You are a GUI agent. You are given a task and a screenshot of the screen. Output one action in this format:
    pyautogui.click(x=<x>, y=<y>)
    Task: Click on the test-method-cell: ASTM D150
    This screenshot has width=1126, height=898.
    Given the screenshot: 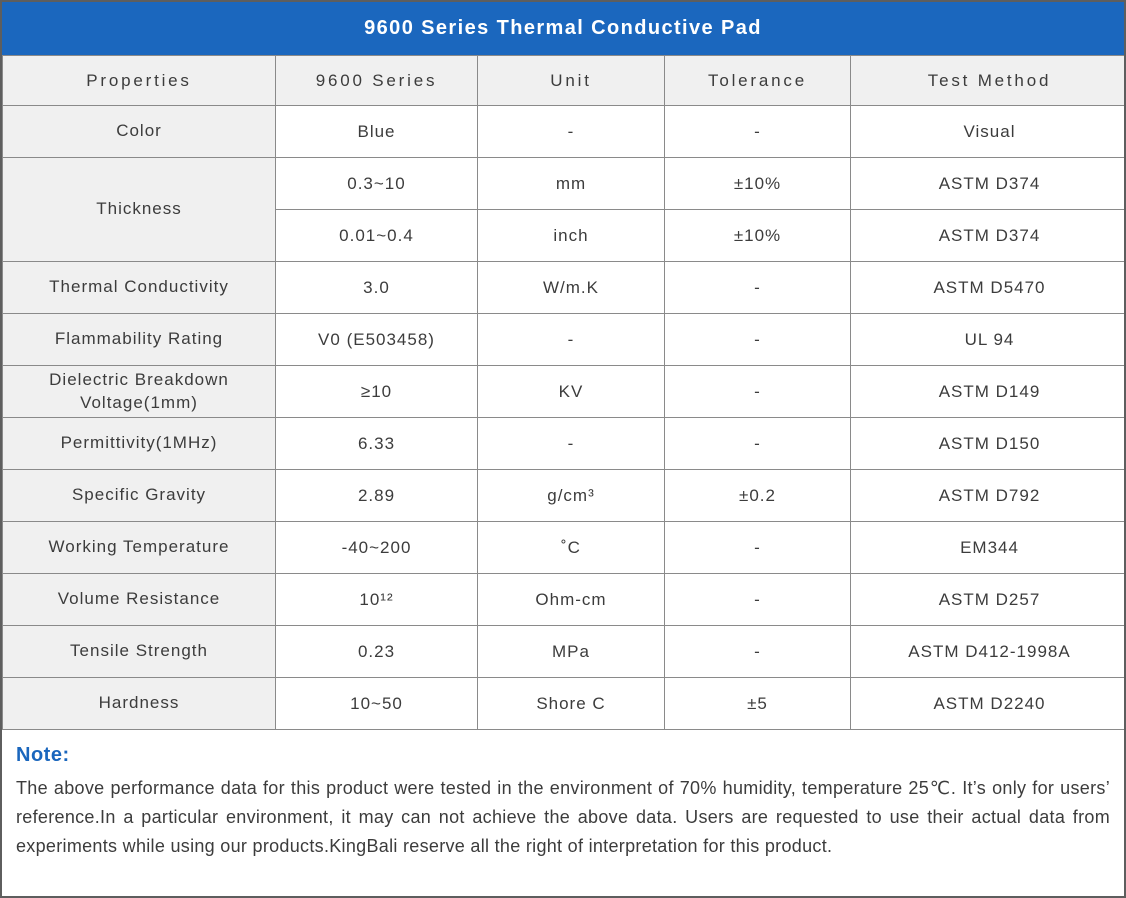 What is the action you would take?
    pyautogui.click(x=987, y=443)
    